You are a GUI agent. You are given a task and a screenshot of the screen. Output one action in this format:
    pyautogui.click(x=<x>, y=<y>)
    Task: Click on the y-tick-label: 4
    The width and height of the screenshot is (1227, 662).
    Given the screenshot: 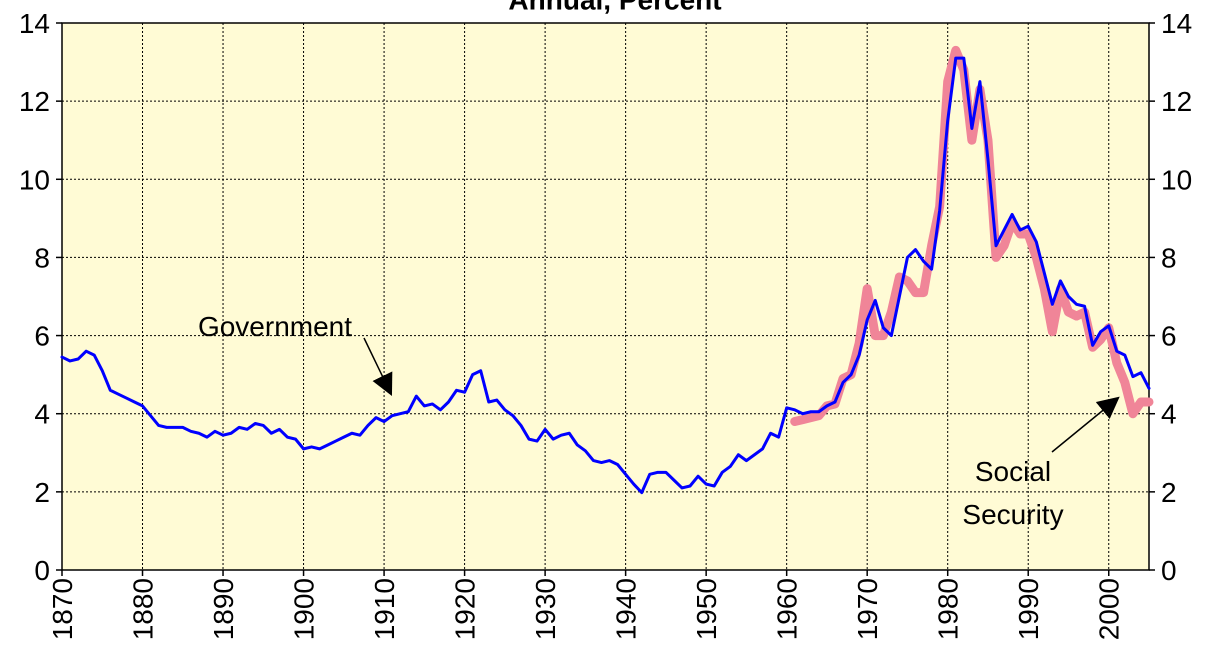 What is the action you would take?
    pyautogui.click(x=42, y=414)
    